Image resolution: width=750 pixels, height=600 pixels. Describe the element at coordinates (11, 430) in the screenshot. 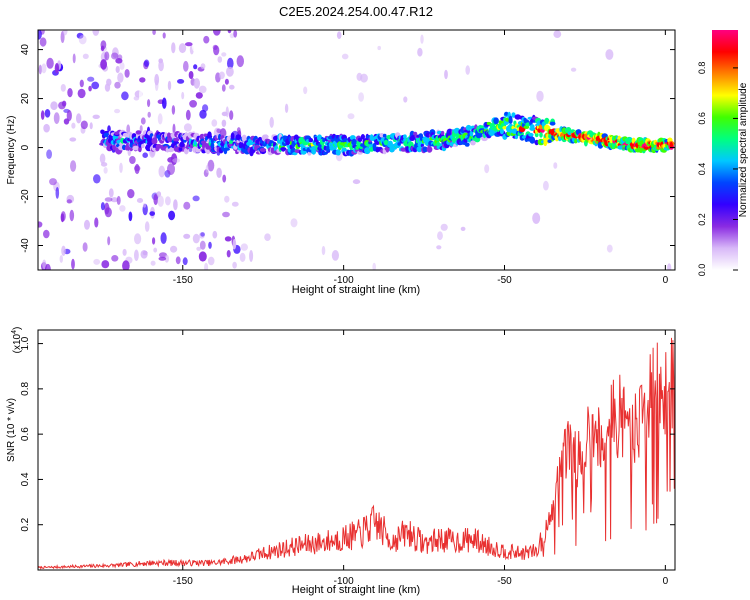

I see `snr-ylabel: SNR (10 * v/v)` at that location.